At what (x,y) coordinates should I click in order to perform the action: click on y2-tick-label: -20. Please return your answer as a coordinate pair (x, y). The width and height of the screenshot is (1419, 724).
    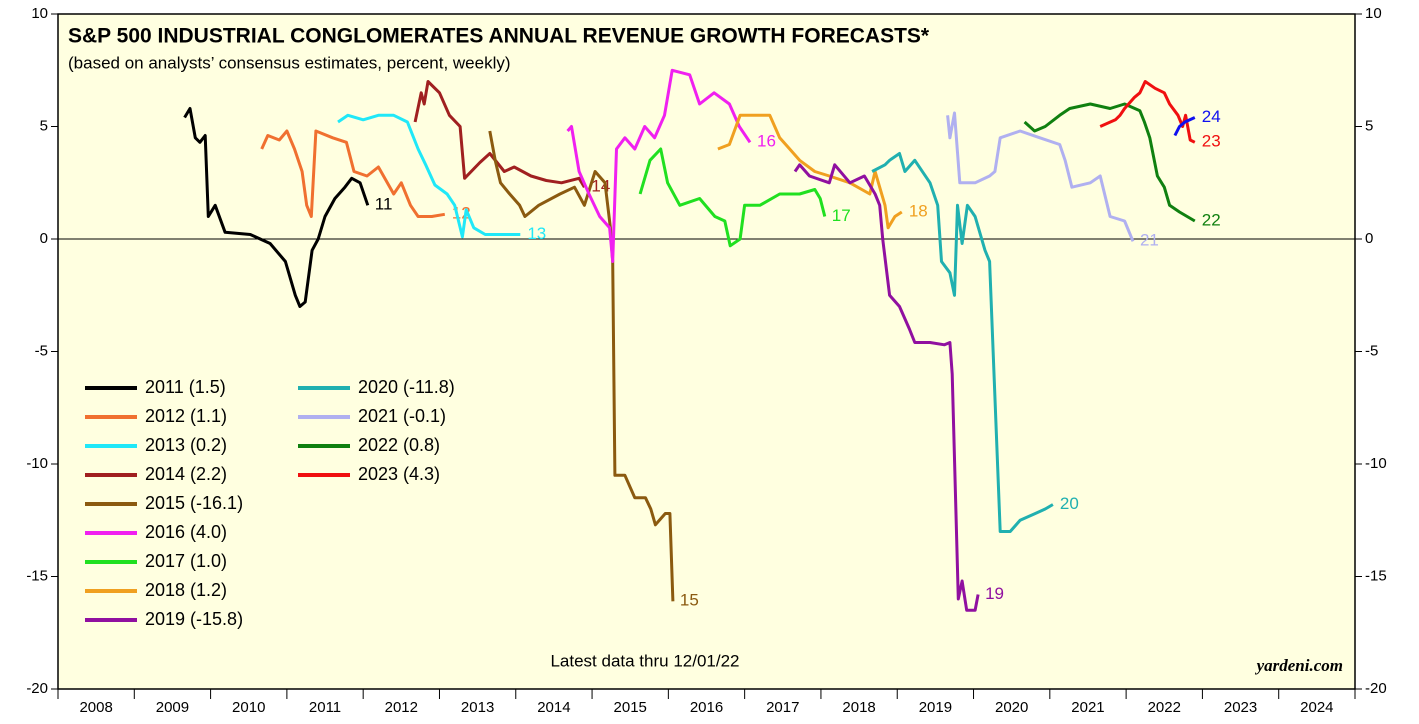
    Looking at the image, I should click on (1376, 688).